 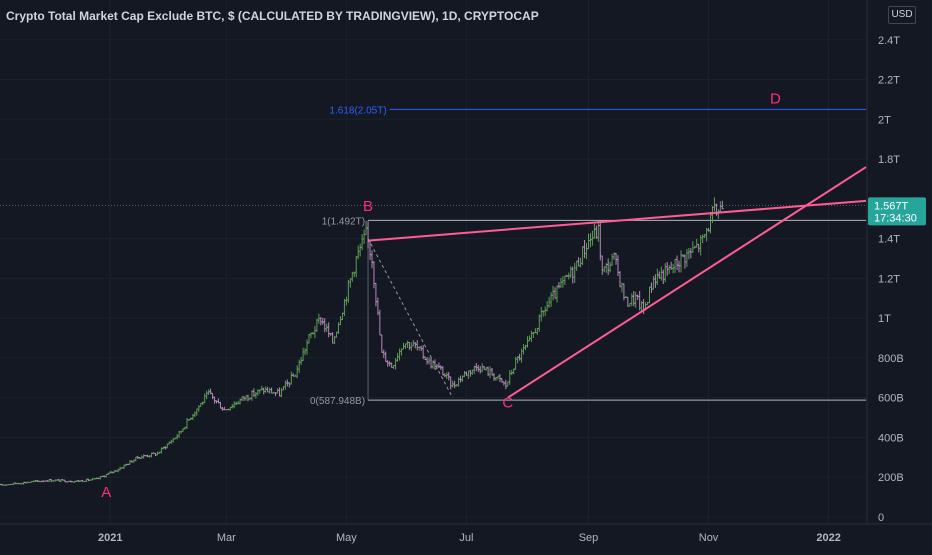 What do you see at coordinates (589, 538) in the screenshot?
I see `time-tick-label: Sep` at bounding box center [589, 538].